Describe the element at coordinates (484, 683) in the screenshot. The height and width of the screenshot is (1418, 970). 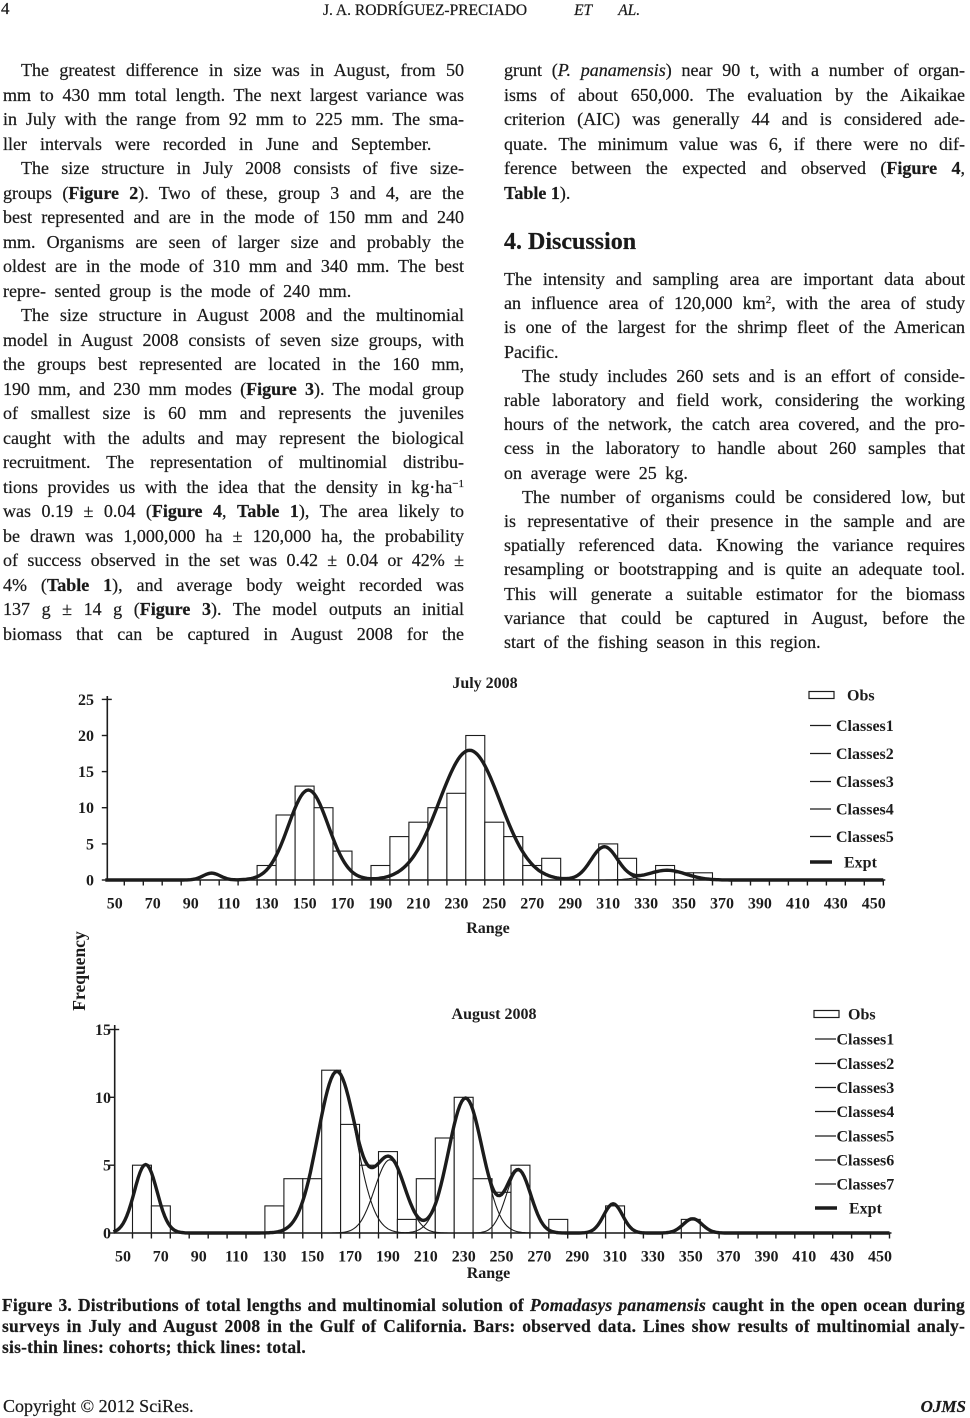
I see `svg-text: July 2008` at that location.